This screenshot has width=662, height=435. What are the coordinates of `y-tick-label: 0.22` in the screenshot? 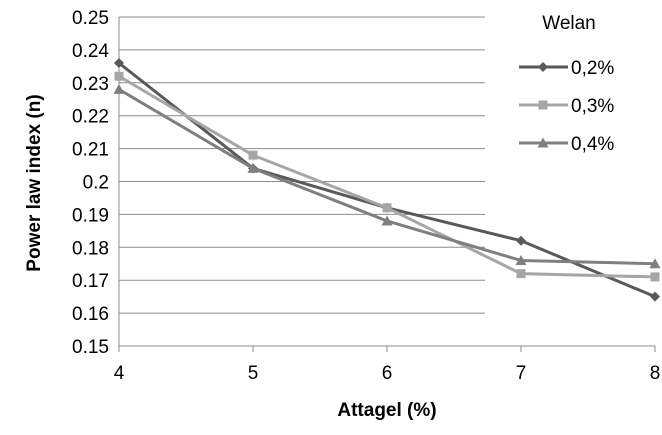 It's located at (90, 117).